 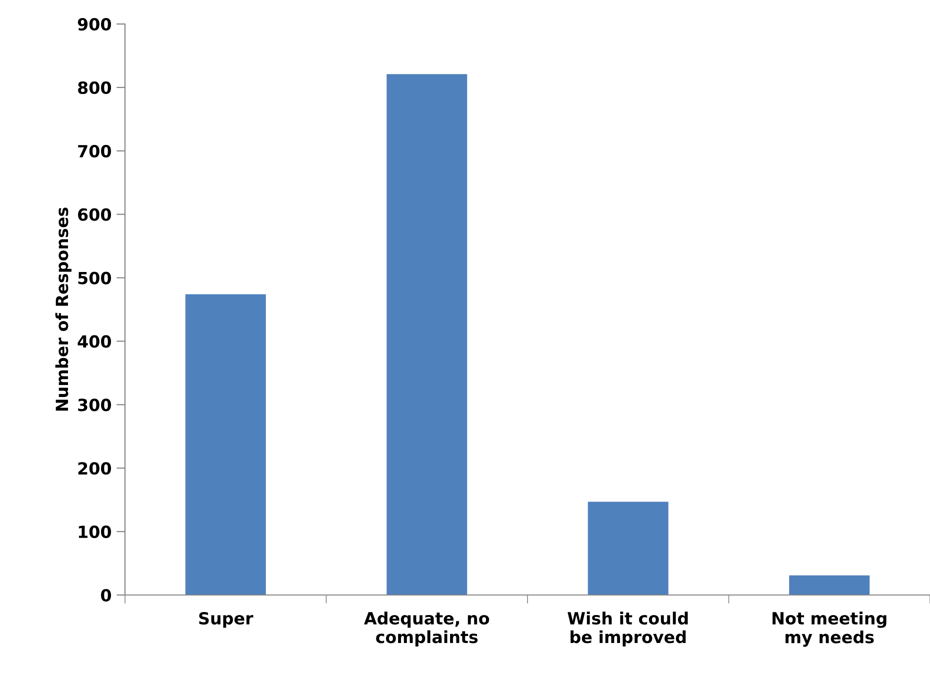 I want to click on y-tick-label: 400, so click(x=95, y=341).